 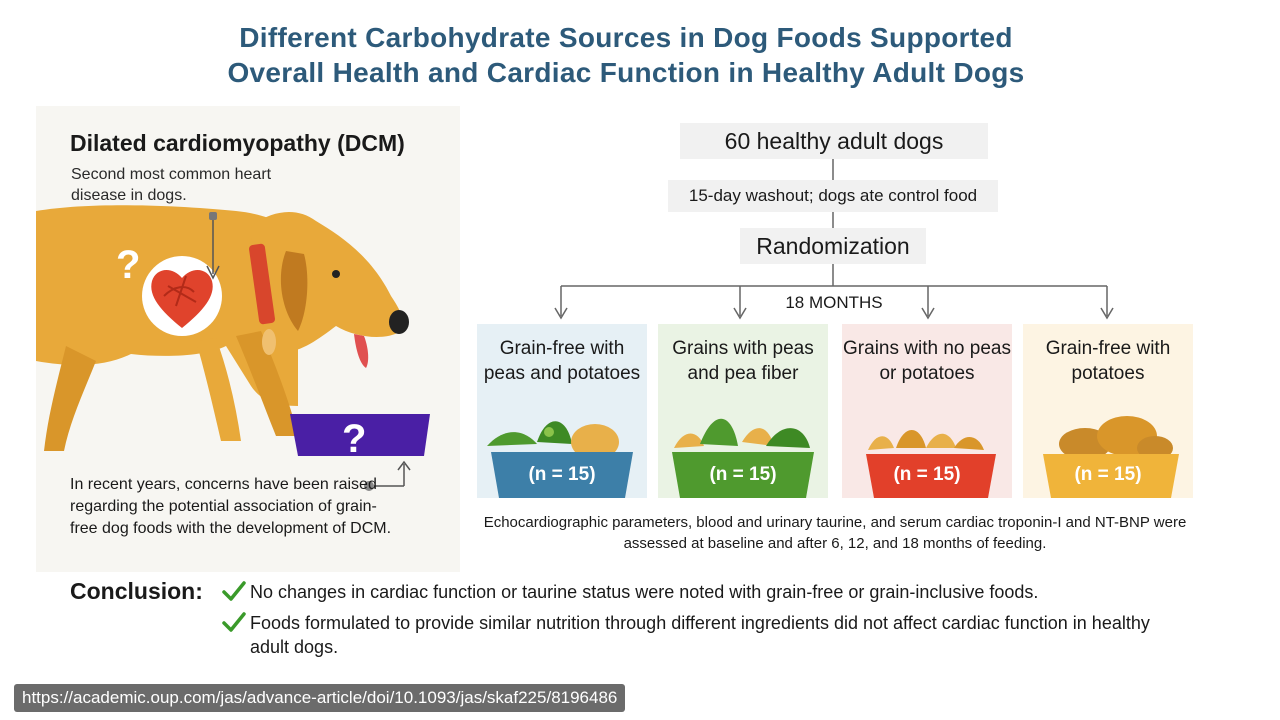 What do you see at coordinates (743, 361) in the screenshot?
I see `arm-label: Grains with peas and pea fiber` at bounding box center [743, 361].